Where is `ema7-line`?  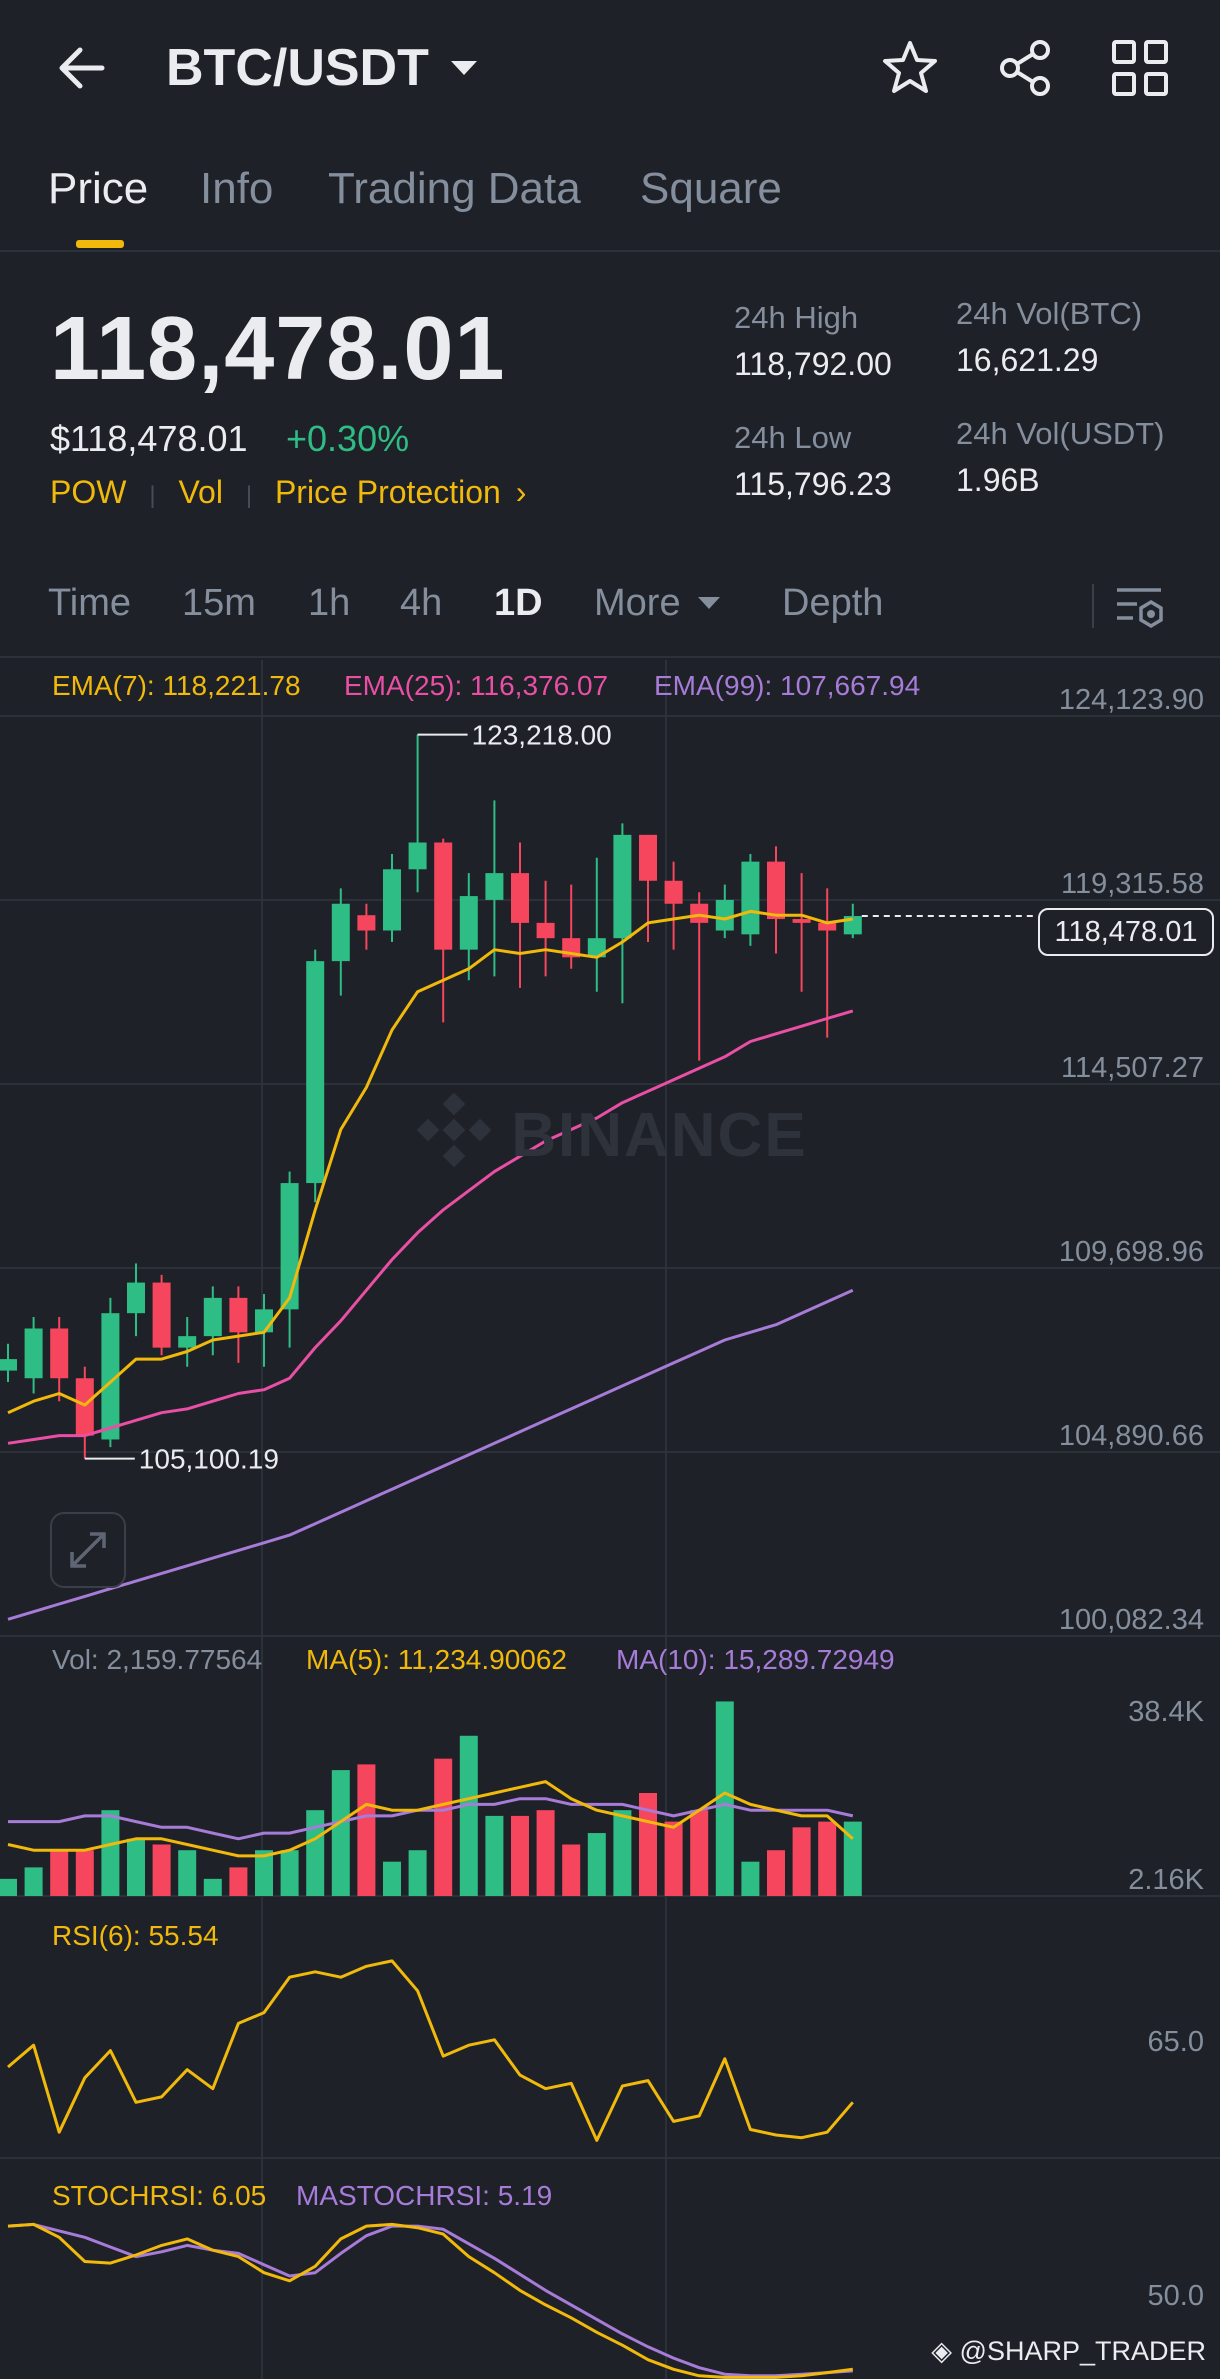 ema7-line is located at coordinates (430, 1162).